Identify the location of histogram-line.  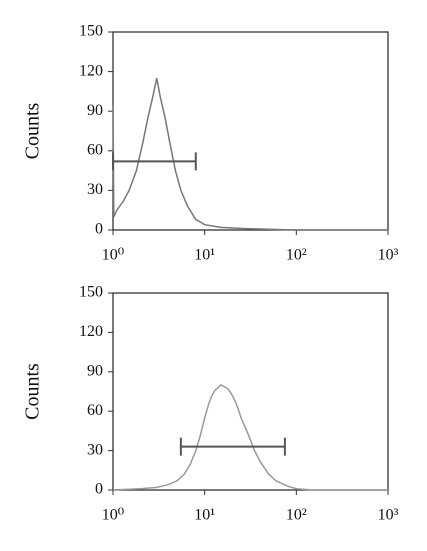
(250, 437).